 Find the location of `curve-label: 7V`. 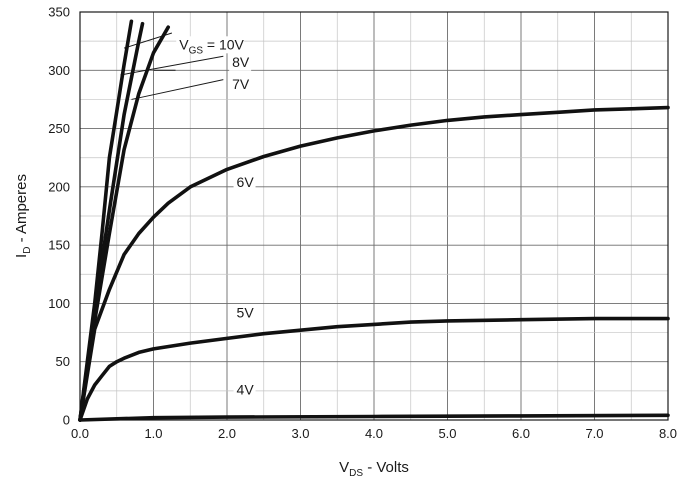

curve-label: 7V is located at coordinates (241, 84).